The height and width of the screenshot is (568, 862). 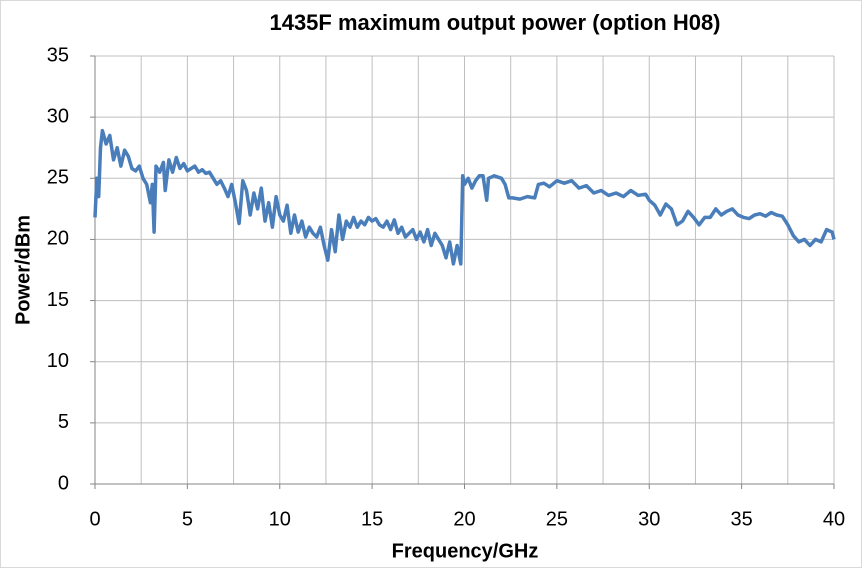 I want to click on x-tick-label: 10, so click(x=280, y=519).